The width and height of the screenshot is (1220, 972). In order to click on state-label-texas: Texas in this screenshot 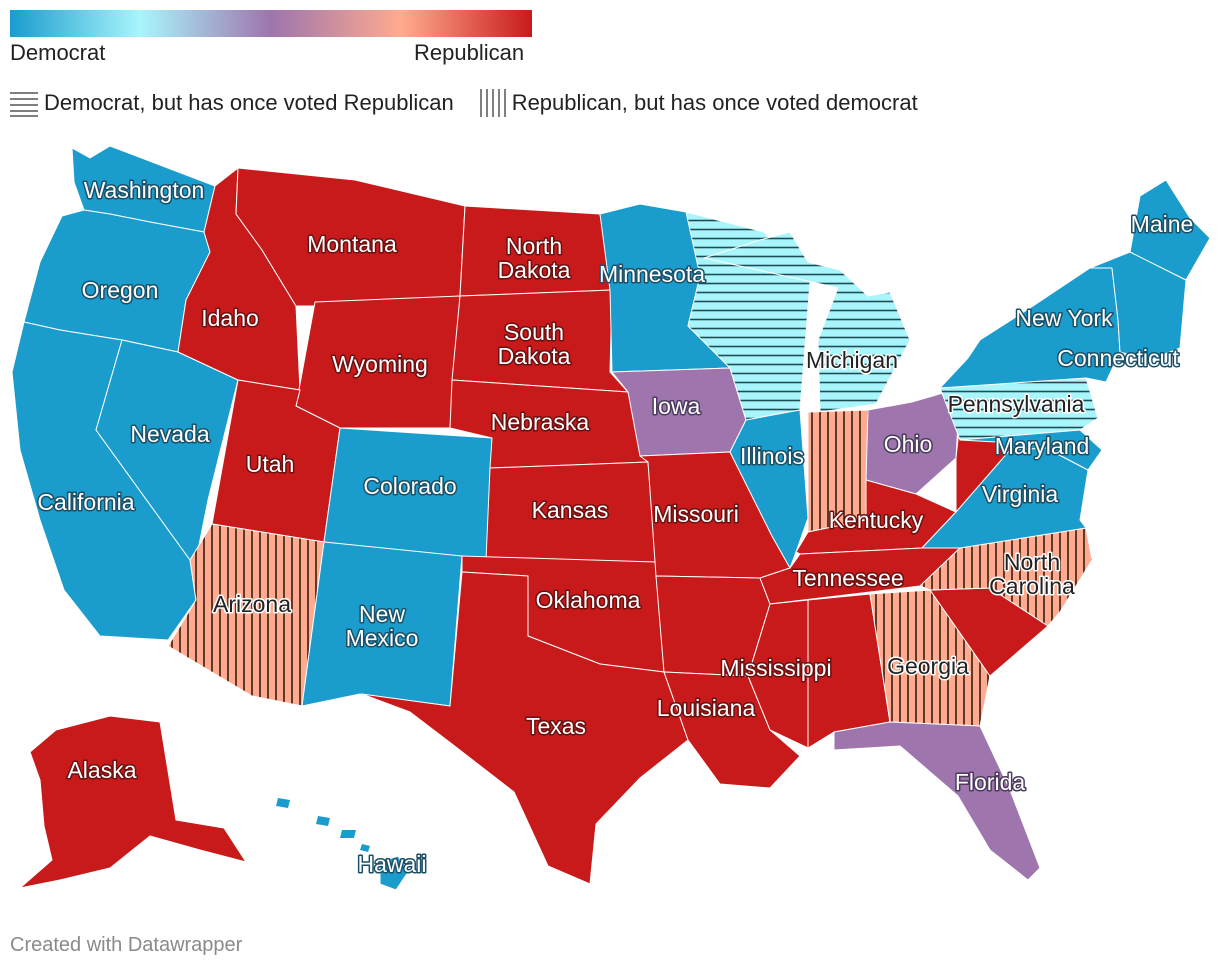, I will do `click(556, 726)`.